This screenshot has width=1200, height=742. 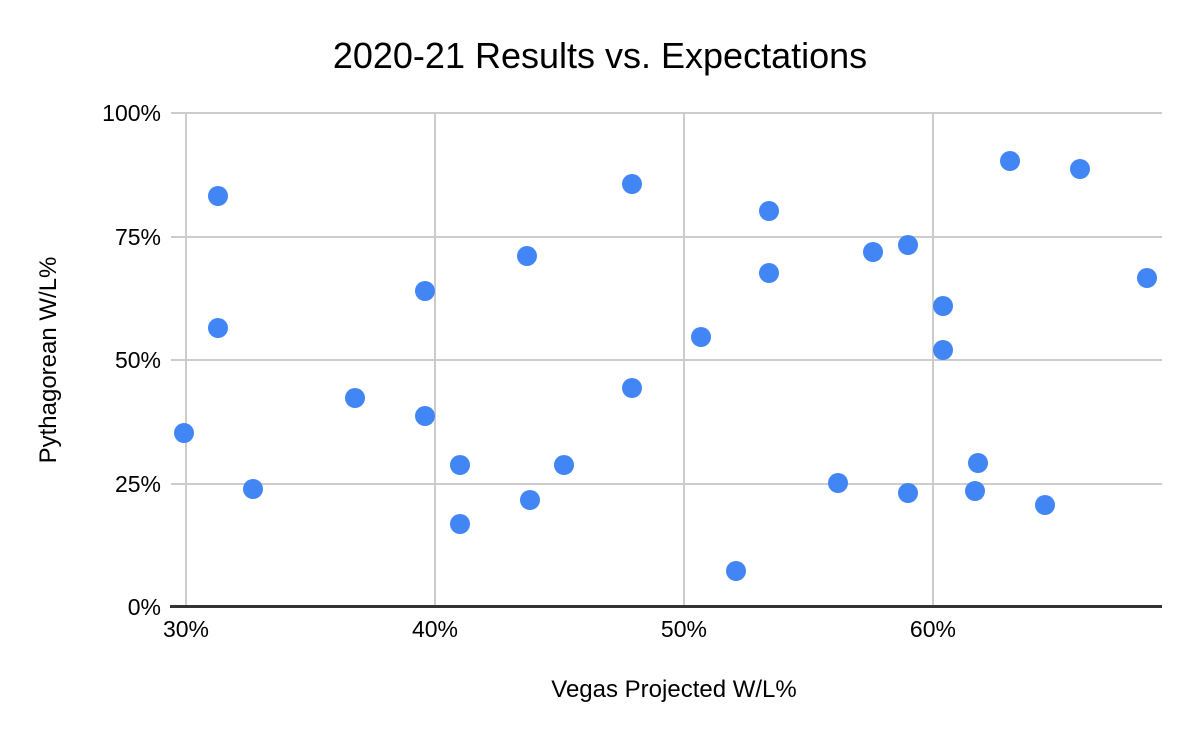 What do you see at coordinates (666, 606) in the screenshot?
I see `x-axis-line` at bounding box center [666, 606].